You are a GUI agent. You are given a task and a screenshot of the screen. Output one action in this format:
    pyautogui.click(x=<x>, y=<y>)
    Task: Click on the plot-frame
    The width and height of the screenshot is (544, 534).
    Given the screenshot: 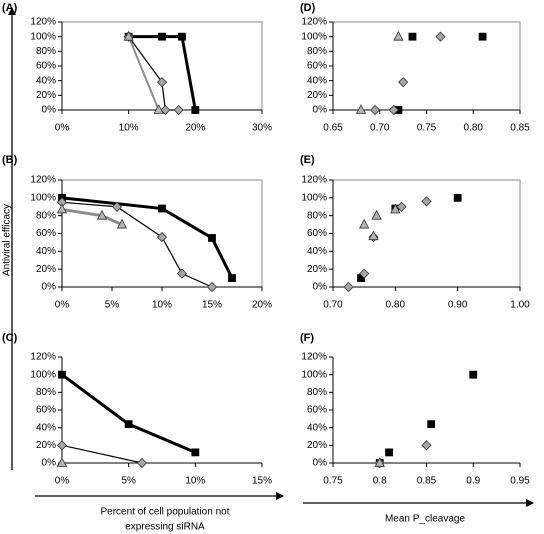 What is the action you would take?
    pyautogui.click(x=426, y=66)
    